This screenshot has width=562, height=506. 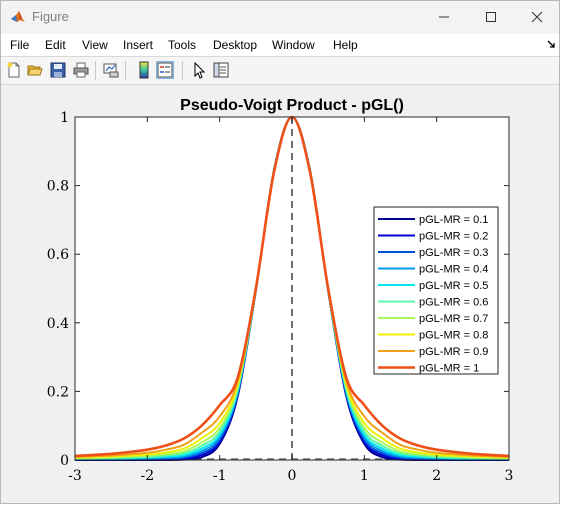 What do you see at coordinates (64, 461) in the screenshot?
I see `y-tick-label: 0` at bounding box center [64, 461].